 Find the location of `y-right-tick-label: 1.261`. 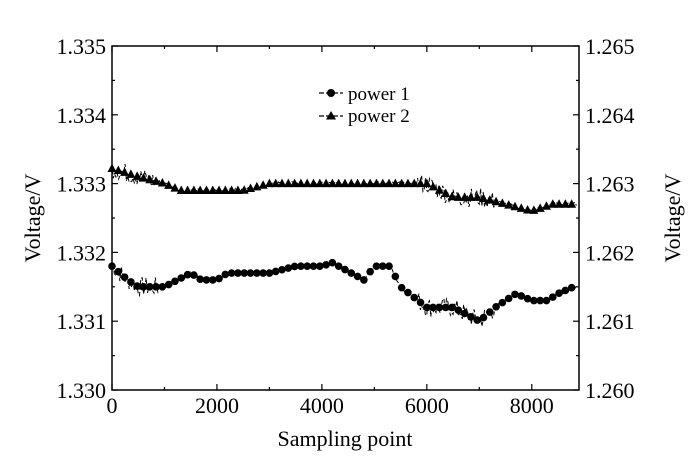

y-right-tick-label: 1.261 is located at coordinates (610, 321).